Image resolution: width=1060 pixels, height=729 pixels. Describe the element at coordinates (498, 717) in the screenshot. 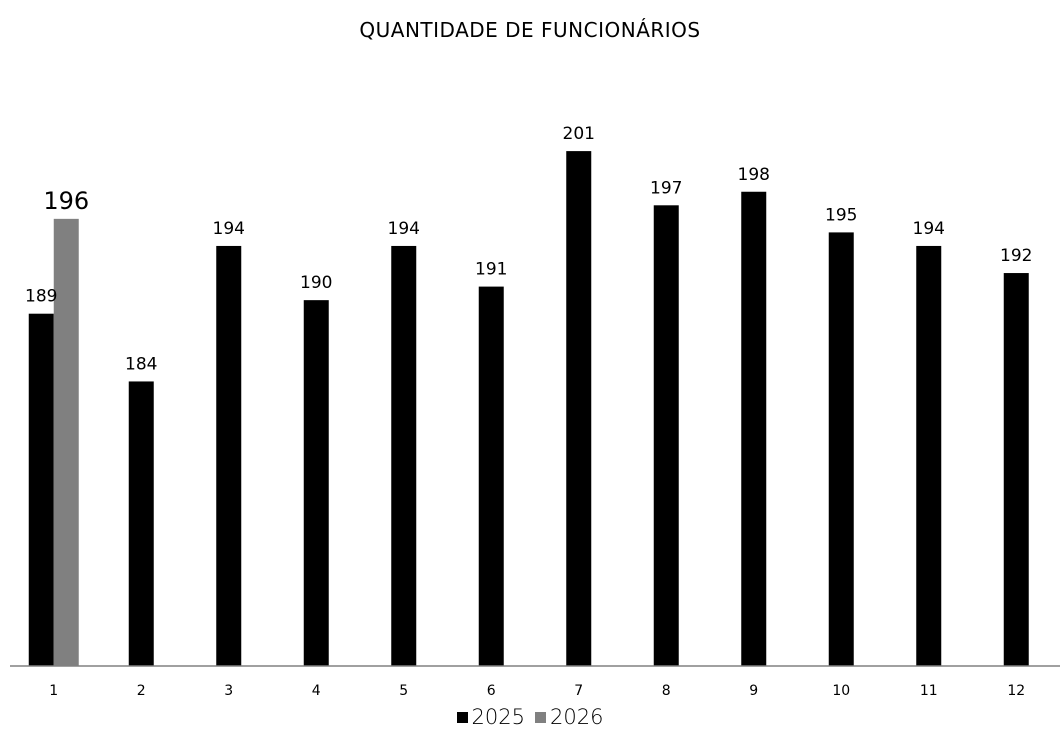

I see `legend-label-2025: 2025` at that location.